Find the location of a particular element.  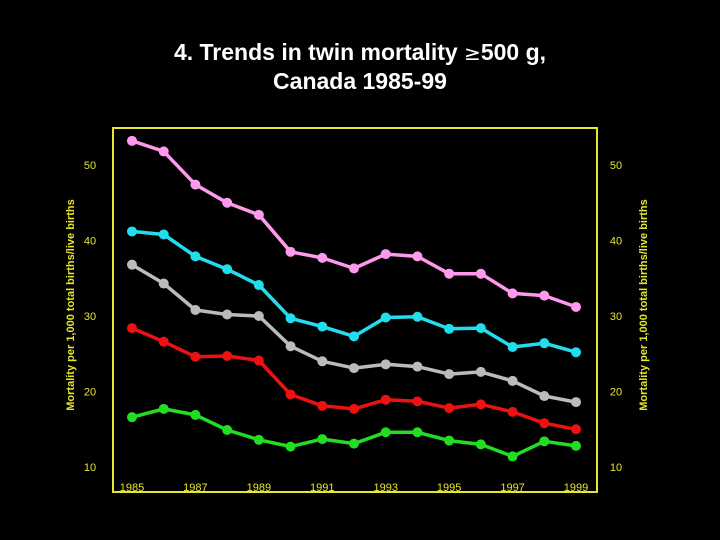

title-prefix: 4. Trends in twin mortality is located at coordinates (319, 52).